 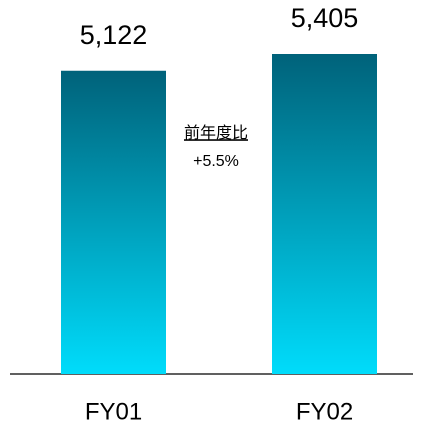 What do you see at coordinates (216, 133) in the screenshot?
I see `annotation: 前年度比` at bounding box center [216, 133].